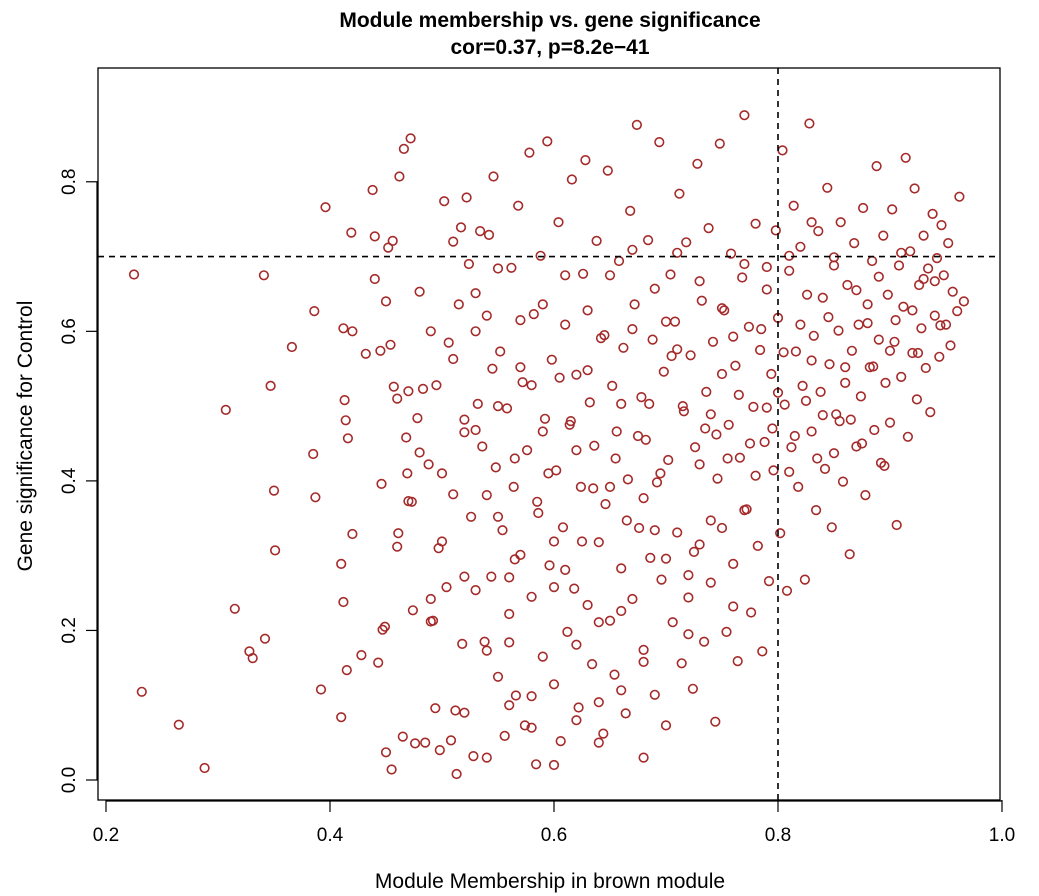 The height and width of the screenshot is (896, 1039). What do you see at coordinates (69, 780) in the screenshot?
I see `y-tick-label: 0.0` at bounding box center [69, 780].